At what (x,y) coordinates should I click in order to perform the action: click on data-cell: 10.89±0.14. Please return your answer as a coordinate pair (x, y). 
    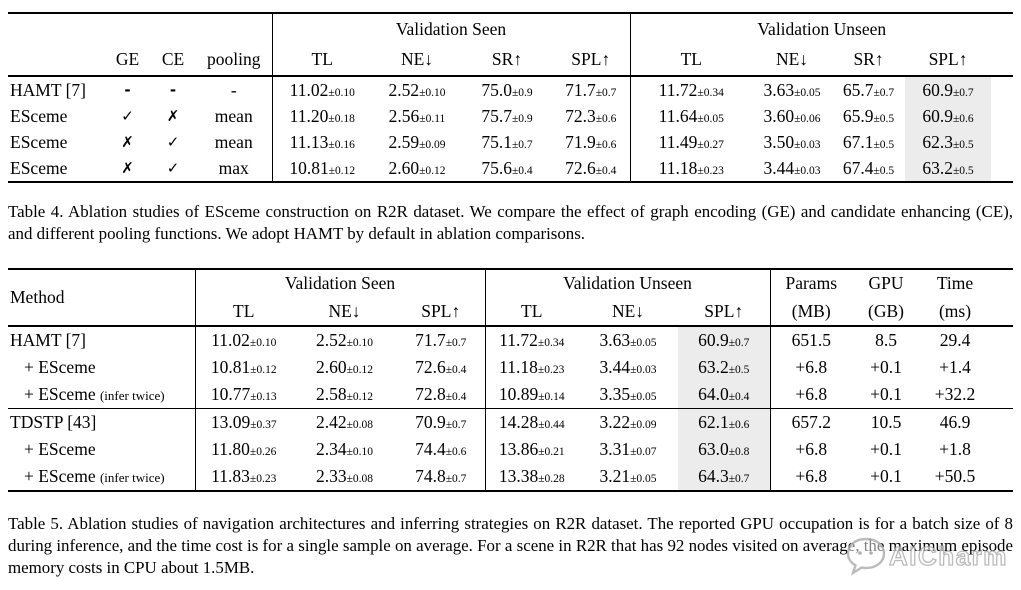
    Looking at the image, I should click on (531, 395).